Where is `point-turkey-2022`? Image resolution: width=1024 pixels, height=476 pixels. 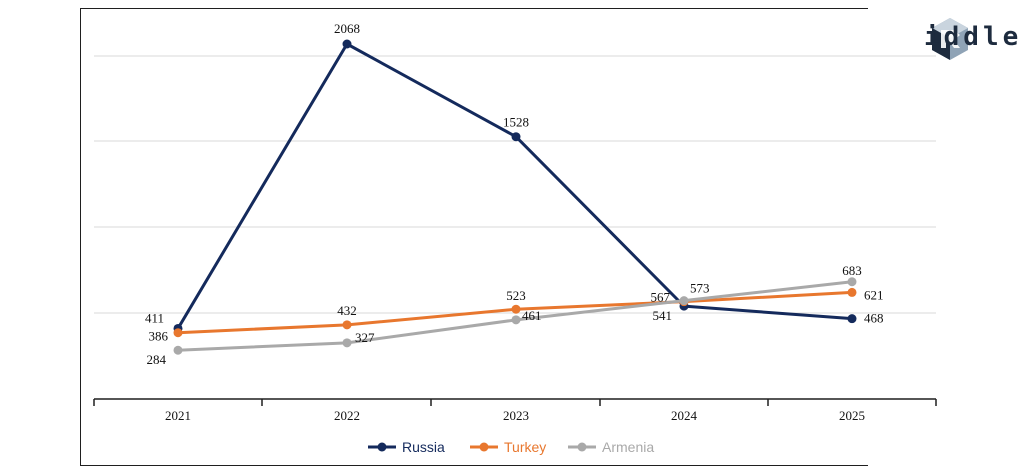
point-turkey-2022 is located at coordinates (347, 325).